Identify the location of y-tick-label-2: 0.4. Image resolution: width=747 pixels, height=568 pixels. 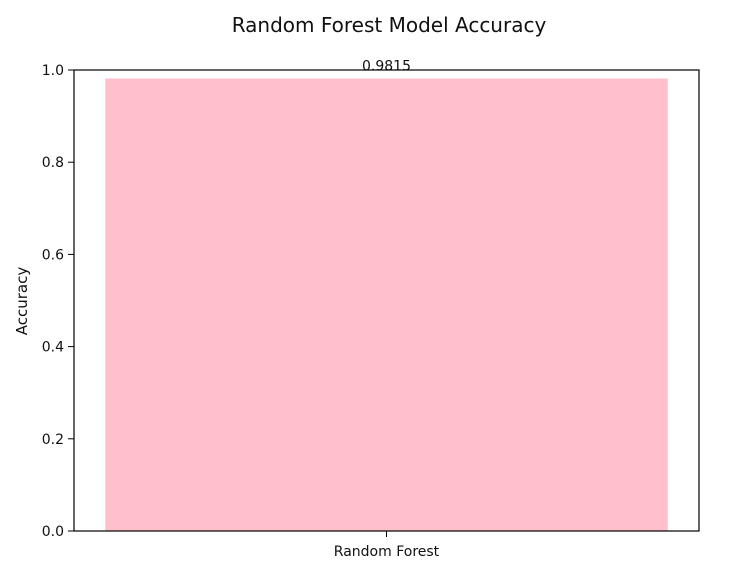
(53, 348).